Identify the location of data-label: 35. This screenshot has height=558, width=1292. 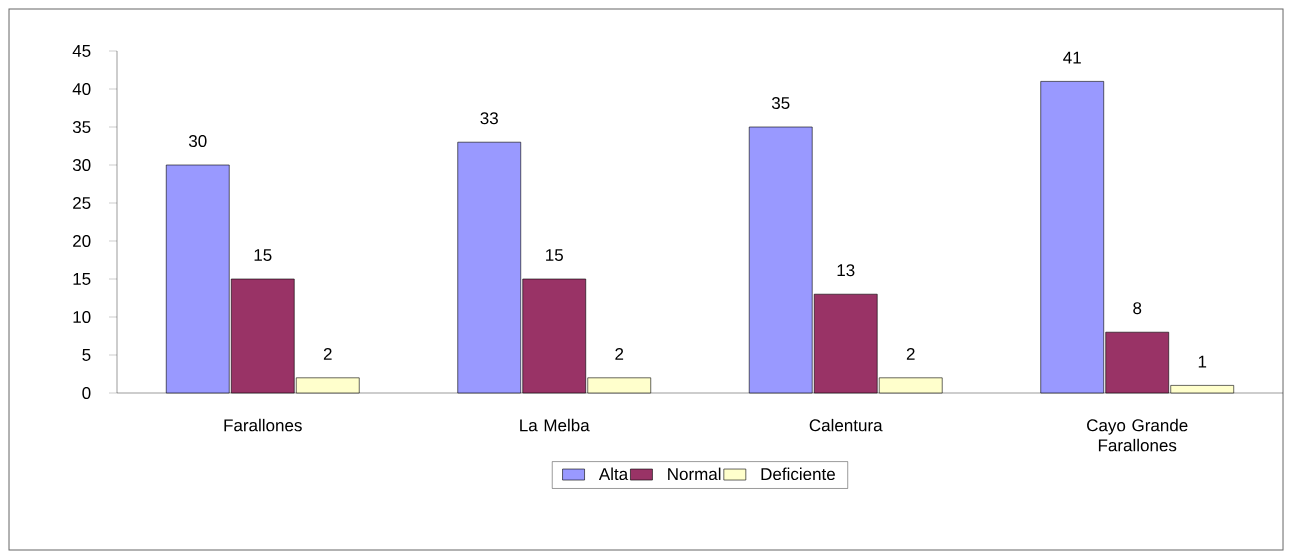
(780, 103).